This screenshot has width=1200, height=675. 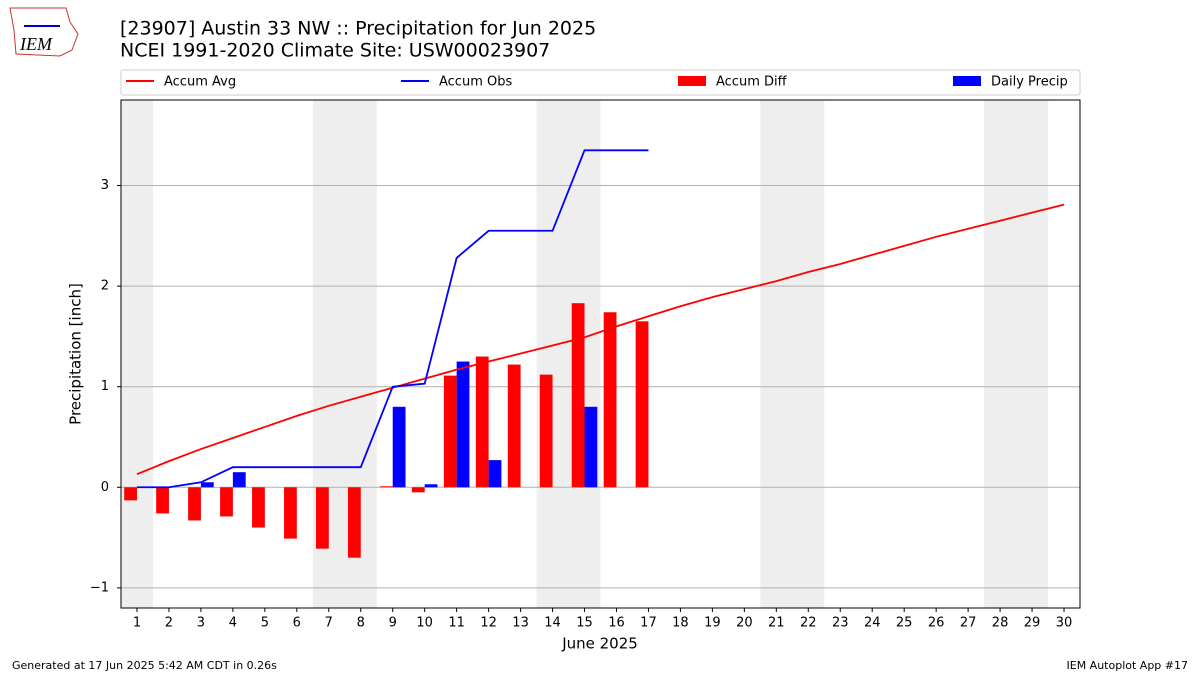 I want to click on x-tick-label: 20, so click(x=744, y=623).